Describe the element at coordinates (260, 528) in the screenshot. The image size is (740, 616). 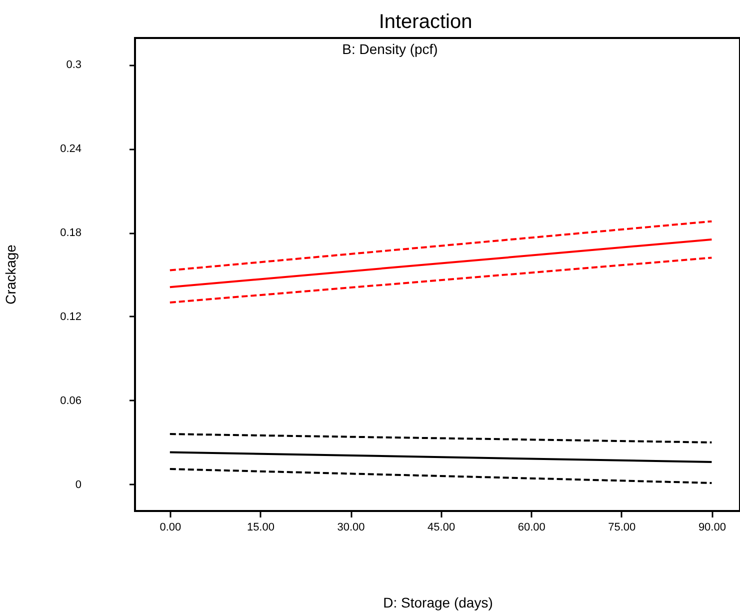
I see `x-tick-label: 15.00` at that location.